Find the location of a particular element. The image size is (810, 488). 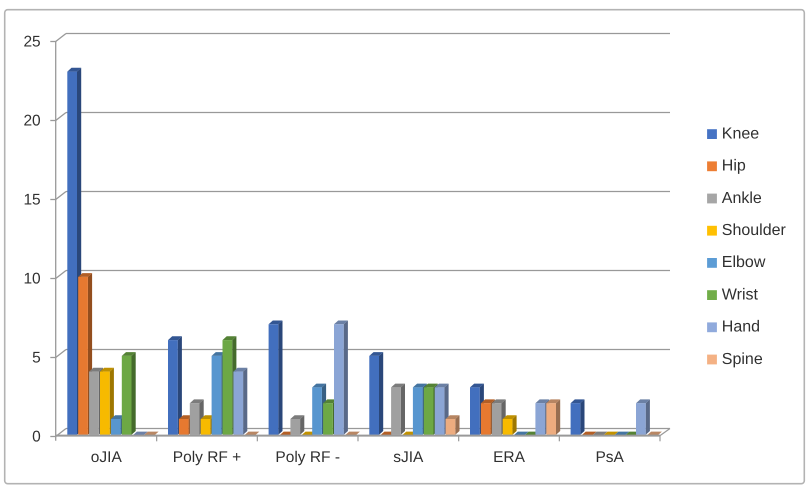

svg-text: PsA is located at coordinates (609, 457).